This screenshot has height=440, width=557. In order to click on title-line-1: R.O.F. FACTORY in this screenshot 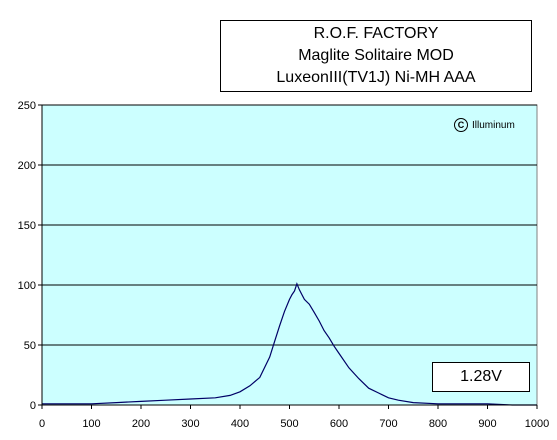, I will do `click(376, 33)`.